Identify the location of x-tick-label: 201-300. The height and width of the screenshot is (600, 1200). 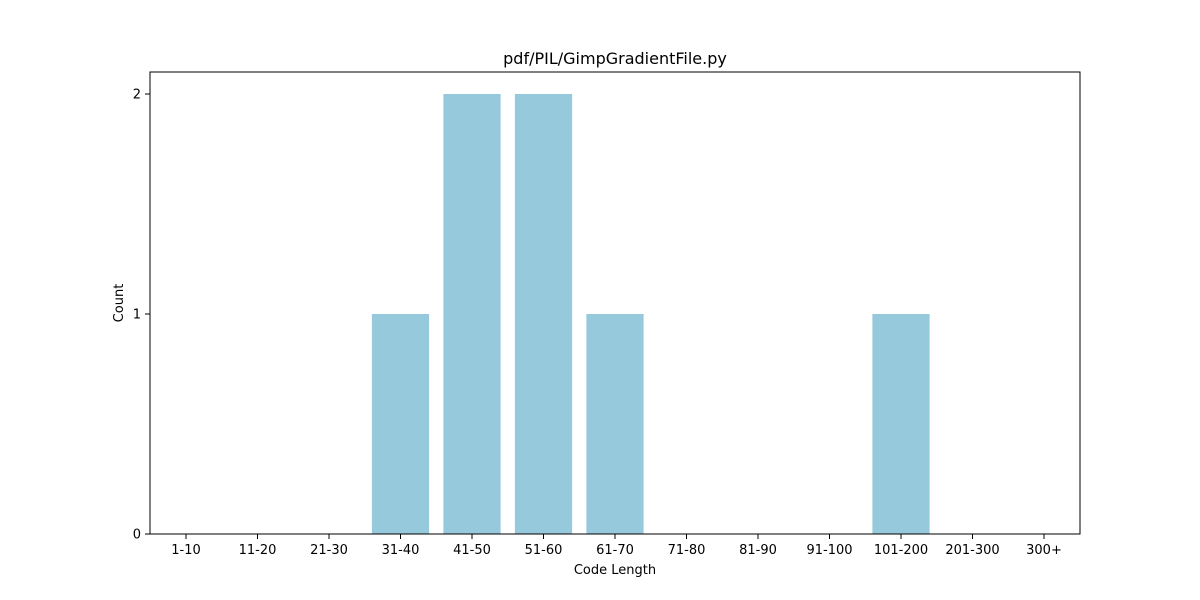
(972, 550).